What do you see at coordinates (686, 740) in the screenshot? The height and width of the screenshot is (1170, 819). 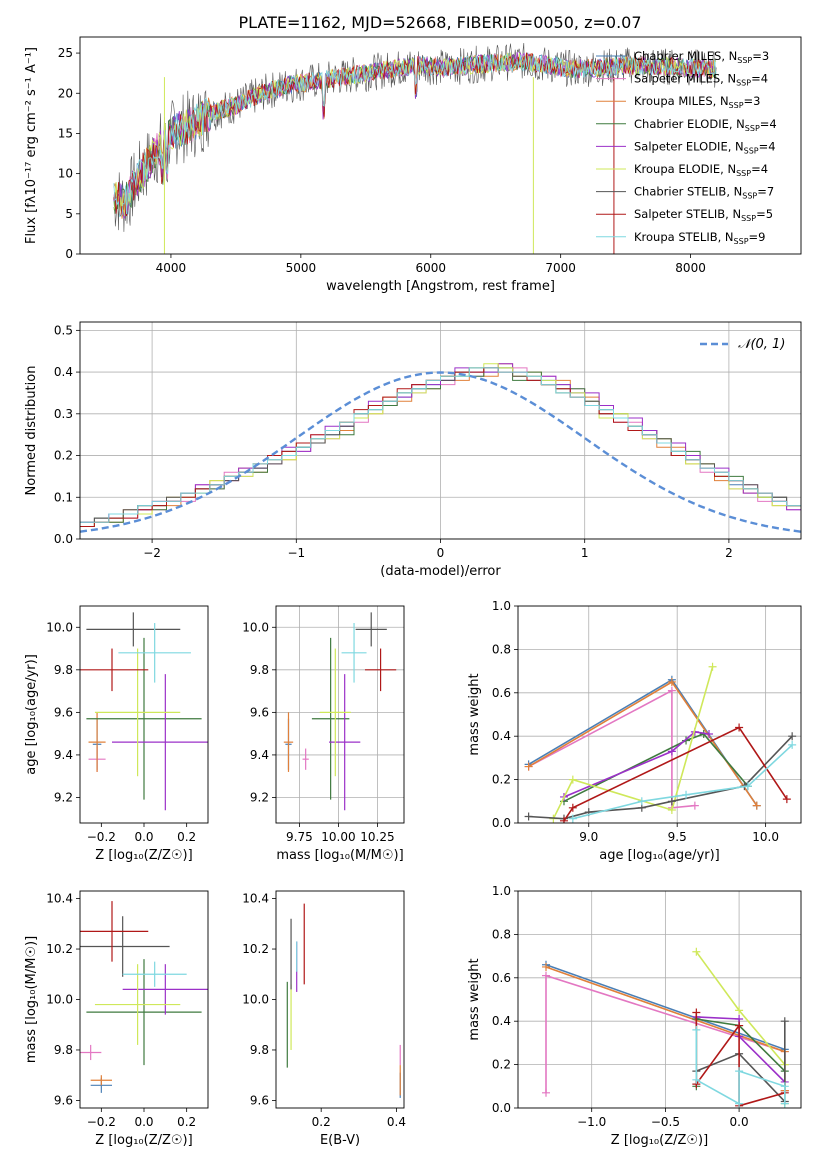 I see `weight-marker-chabrier-elodie` at bounding box center [686, 740].